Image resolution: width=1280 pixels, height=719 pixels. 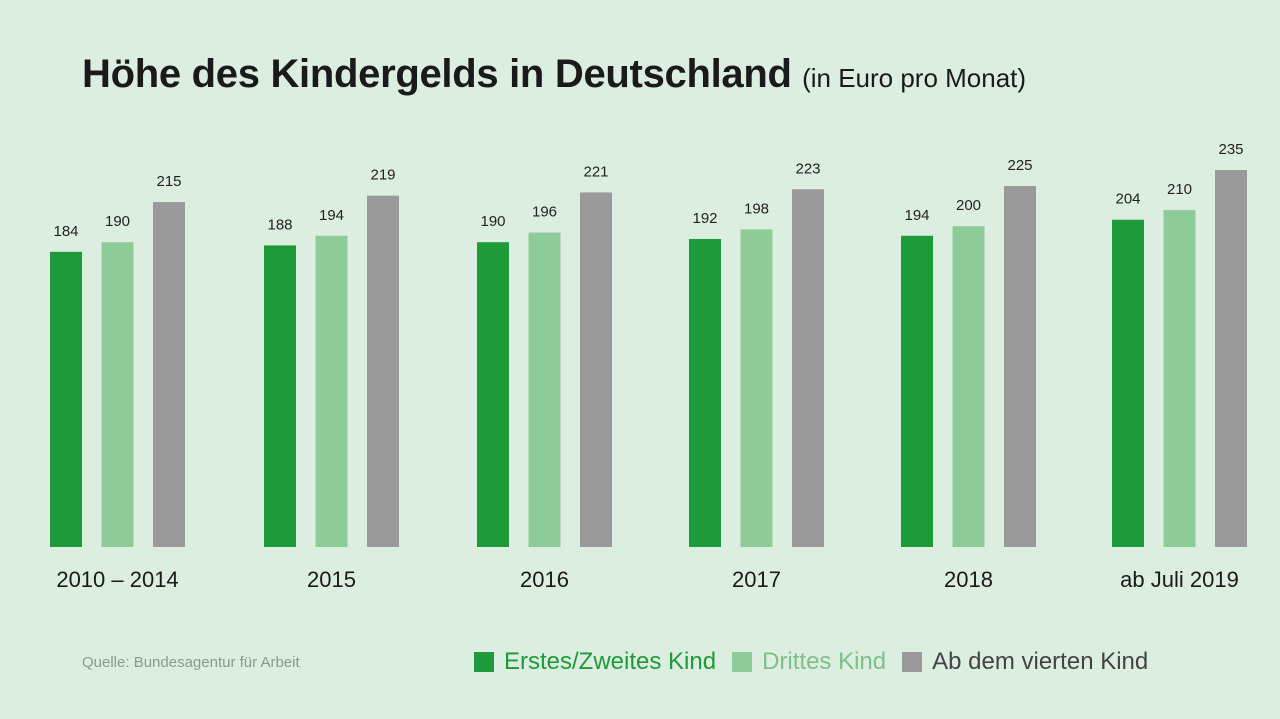 What do you see at coordinates (1019, 165) in the screenshot?
I see `data-label-2018-series-3: 225` at bounding box center [1019, 165].